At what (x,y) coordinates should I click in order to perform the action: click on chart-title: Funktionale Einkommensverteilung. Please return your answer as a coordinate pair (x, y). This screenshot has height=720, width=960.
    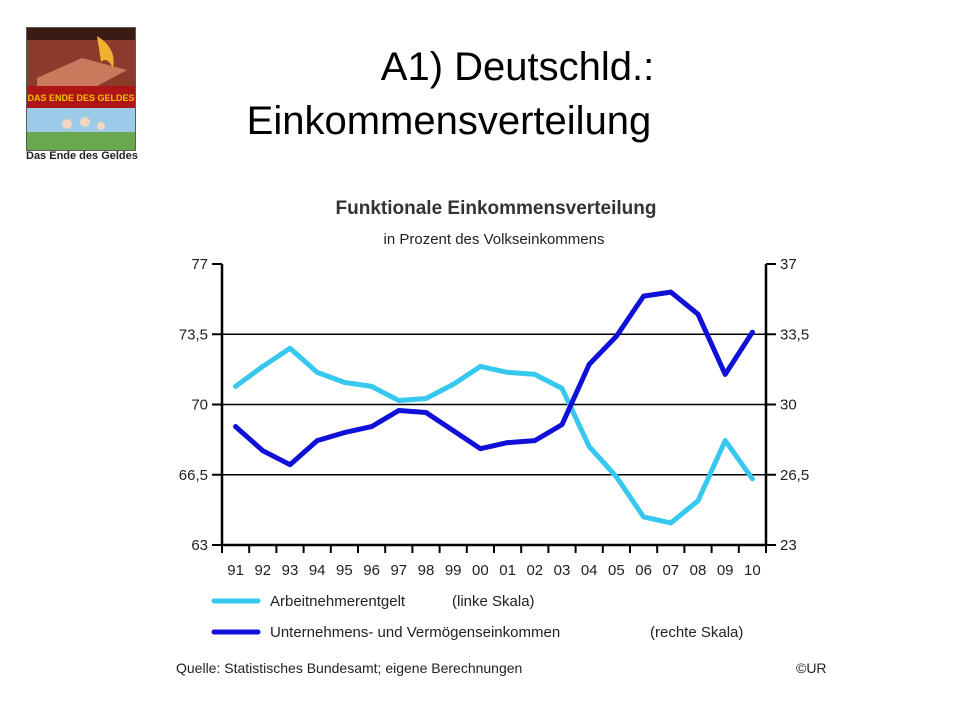
    Looking at the image, I should click on (496, 208).